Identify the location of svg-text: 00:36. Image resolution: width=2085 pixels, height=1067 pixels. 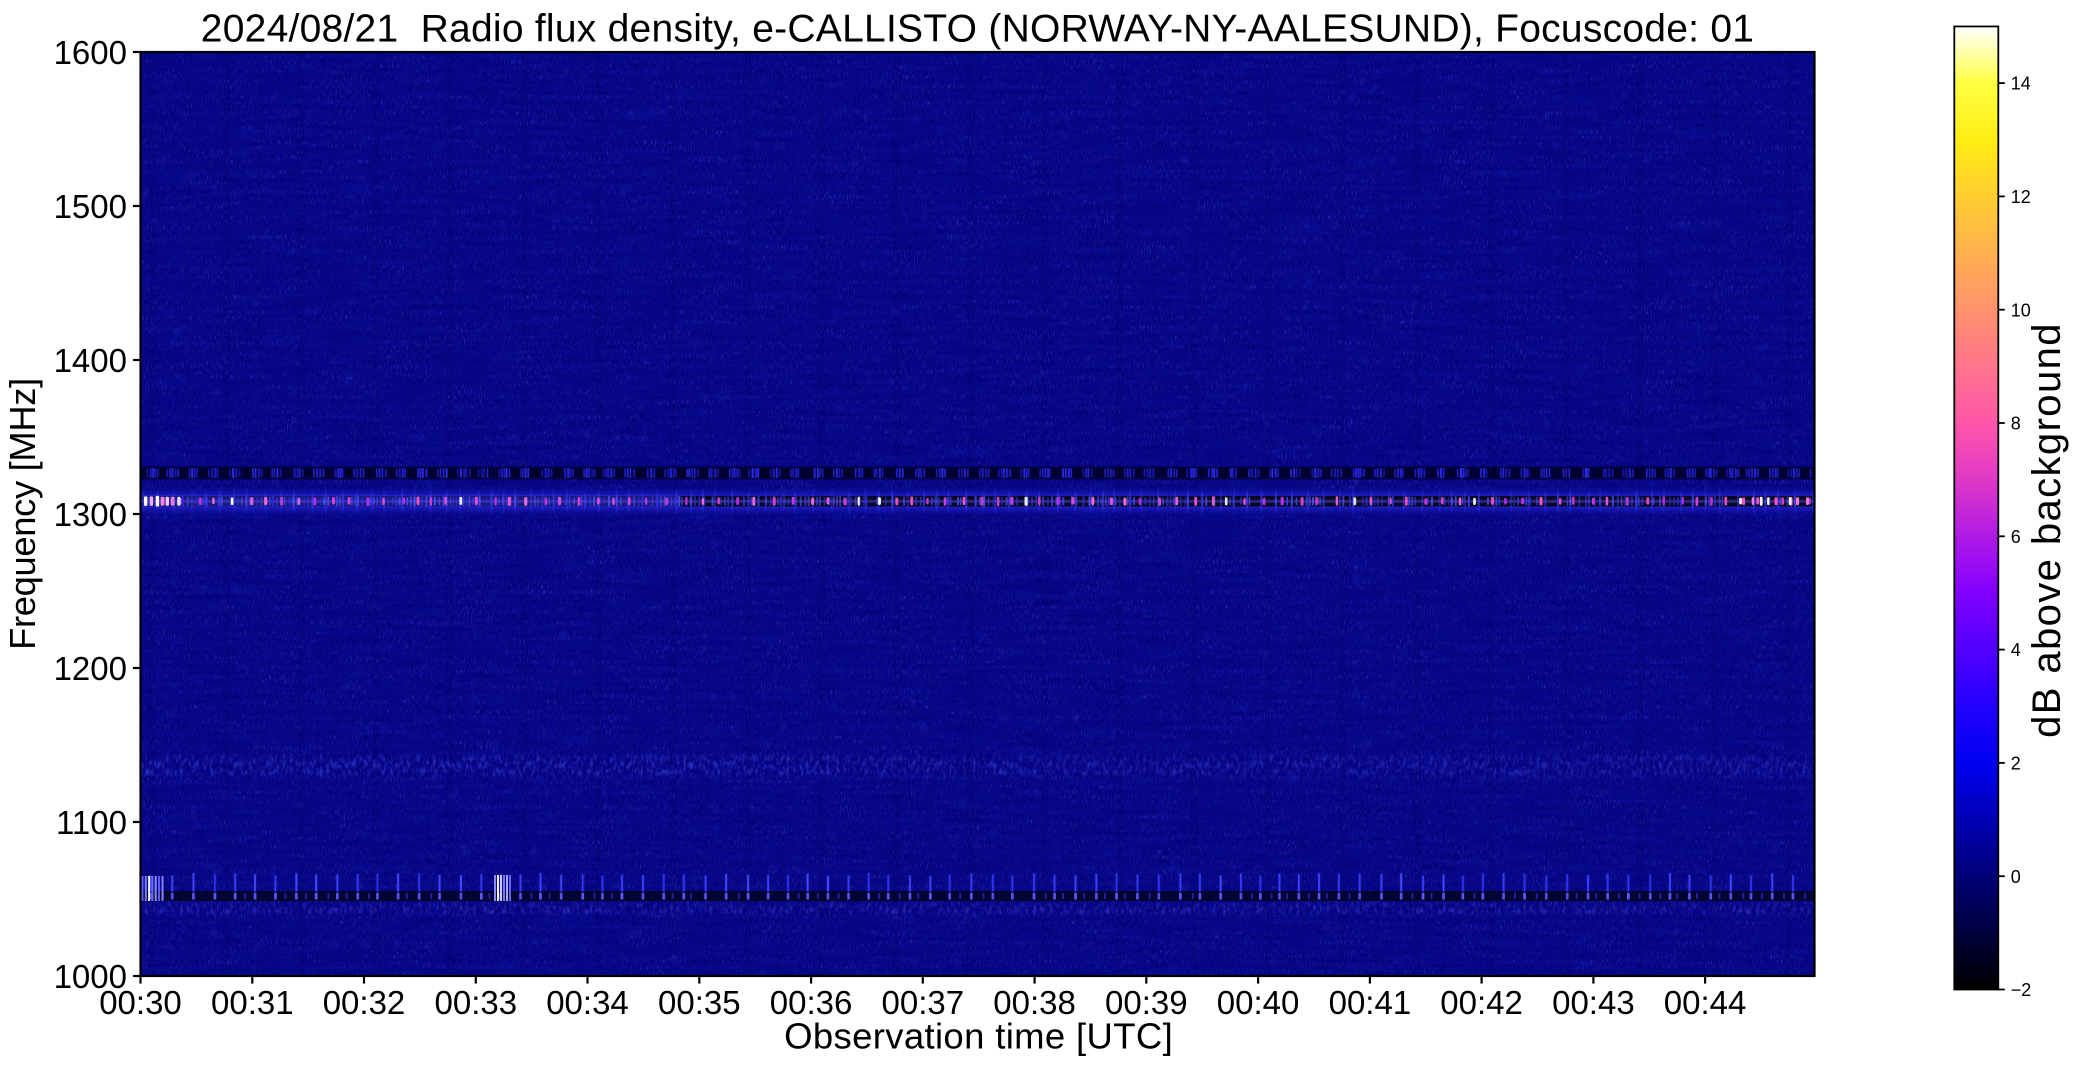
(811, 1002).